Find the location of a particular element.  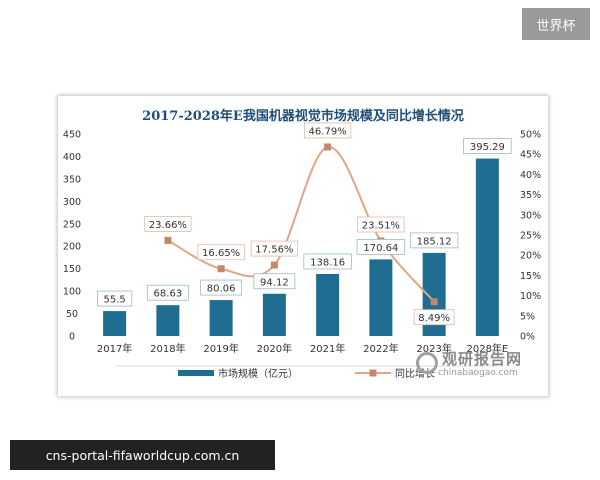

y-right-tick-label: 40% is located at coordinates (530, 175).